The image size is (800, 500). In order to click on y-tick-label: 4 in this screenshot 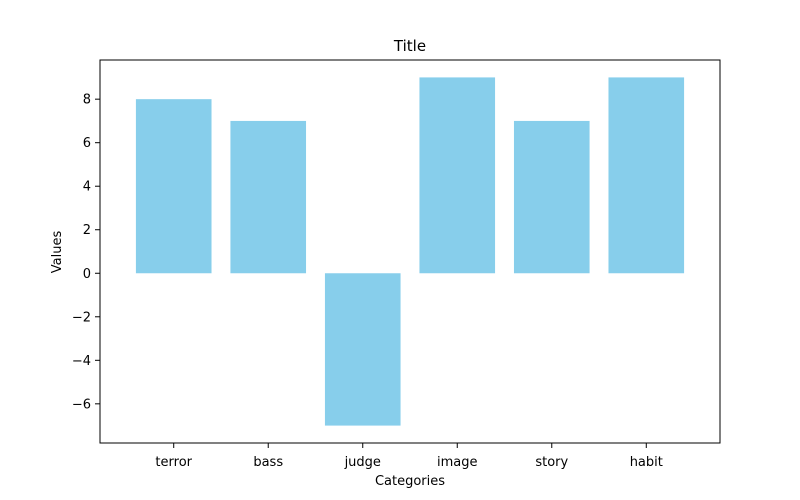, I will do `click(87, 187)`.